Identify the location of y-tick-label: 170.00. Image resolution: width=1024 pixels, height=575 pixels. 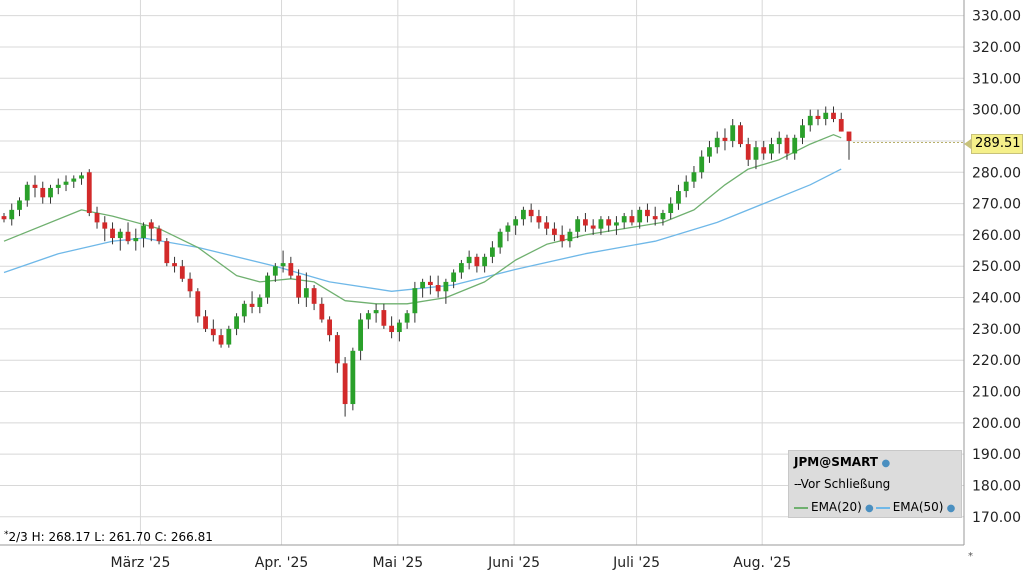
(996, 518).